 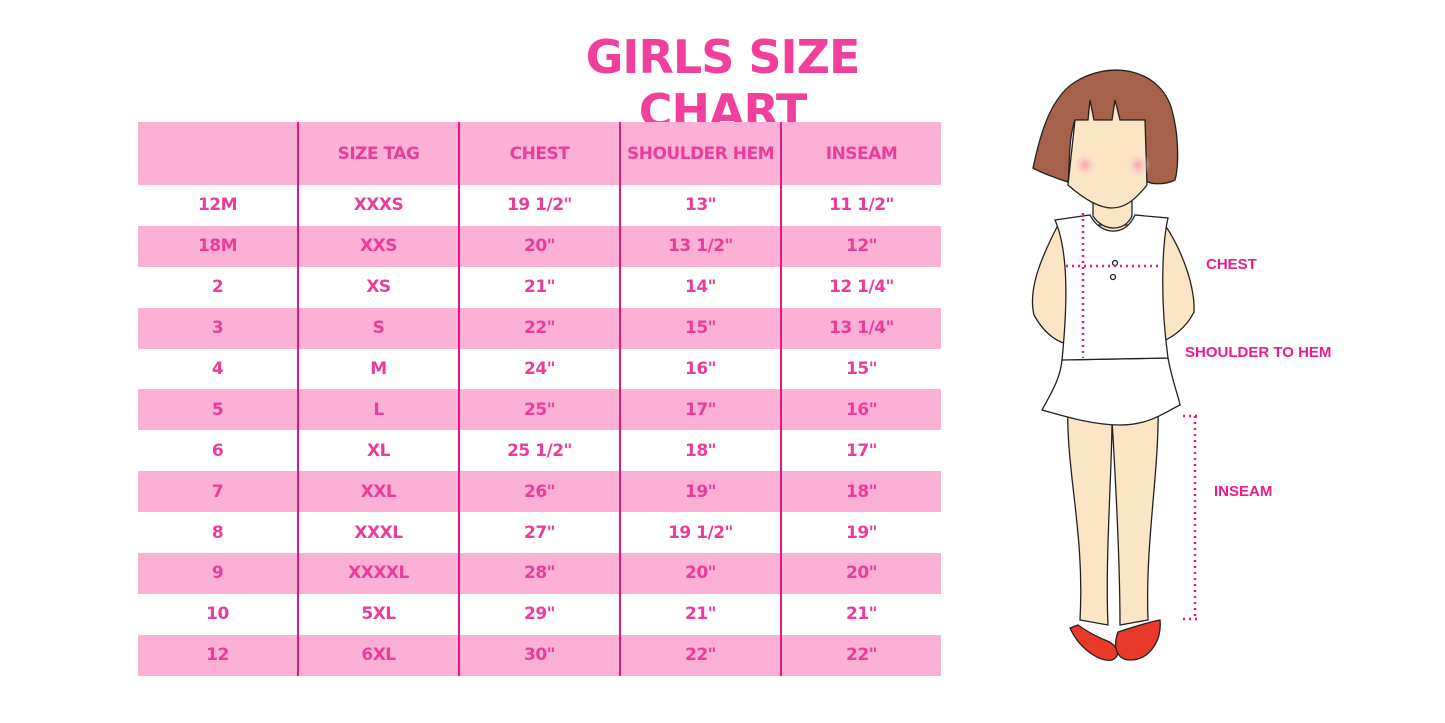 What do you see at coordinates (1231, 264) in the screenshot?
I see `chest-label: CHEST` at bounding box center [1231, 264].